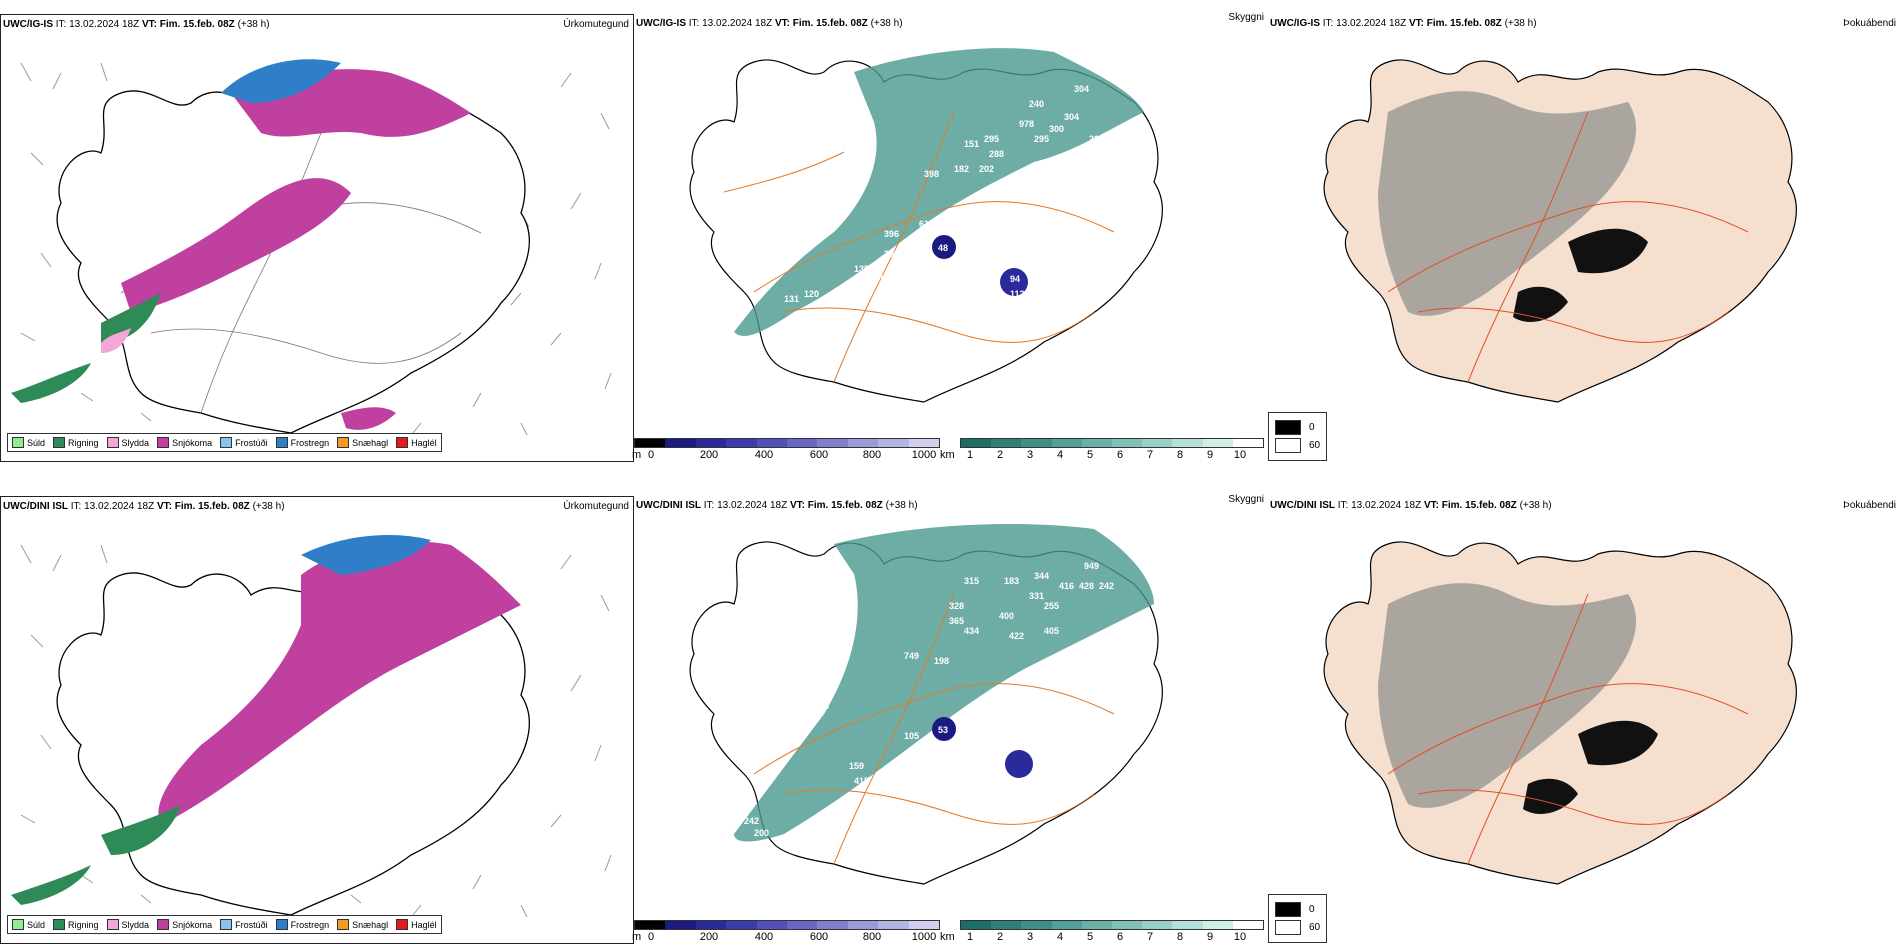 The image size is (1900, 950). Describe the element at coordinates (1036, 104) in the screenshot. I see `ceiling-label: 240` at that location.